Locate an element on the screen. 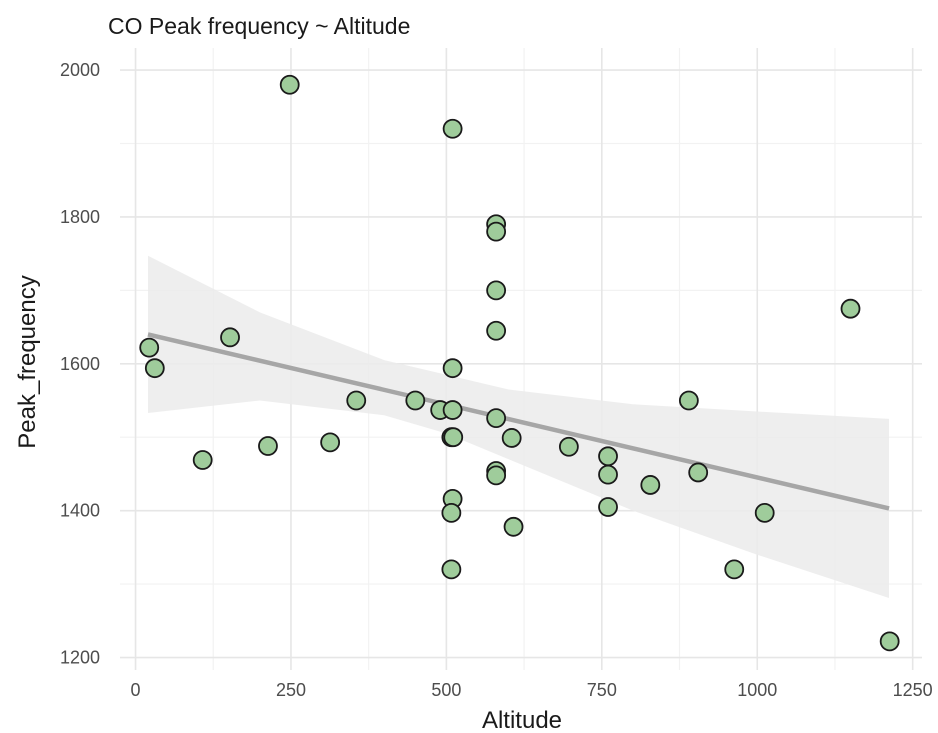 This screenshot has height=733, width=938. x-tick-label: 1000 is located at coordinates (757, 690).